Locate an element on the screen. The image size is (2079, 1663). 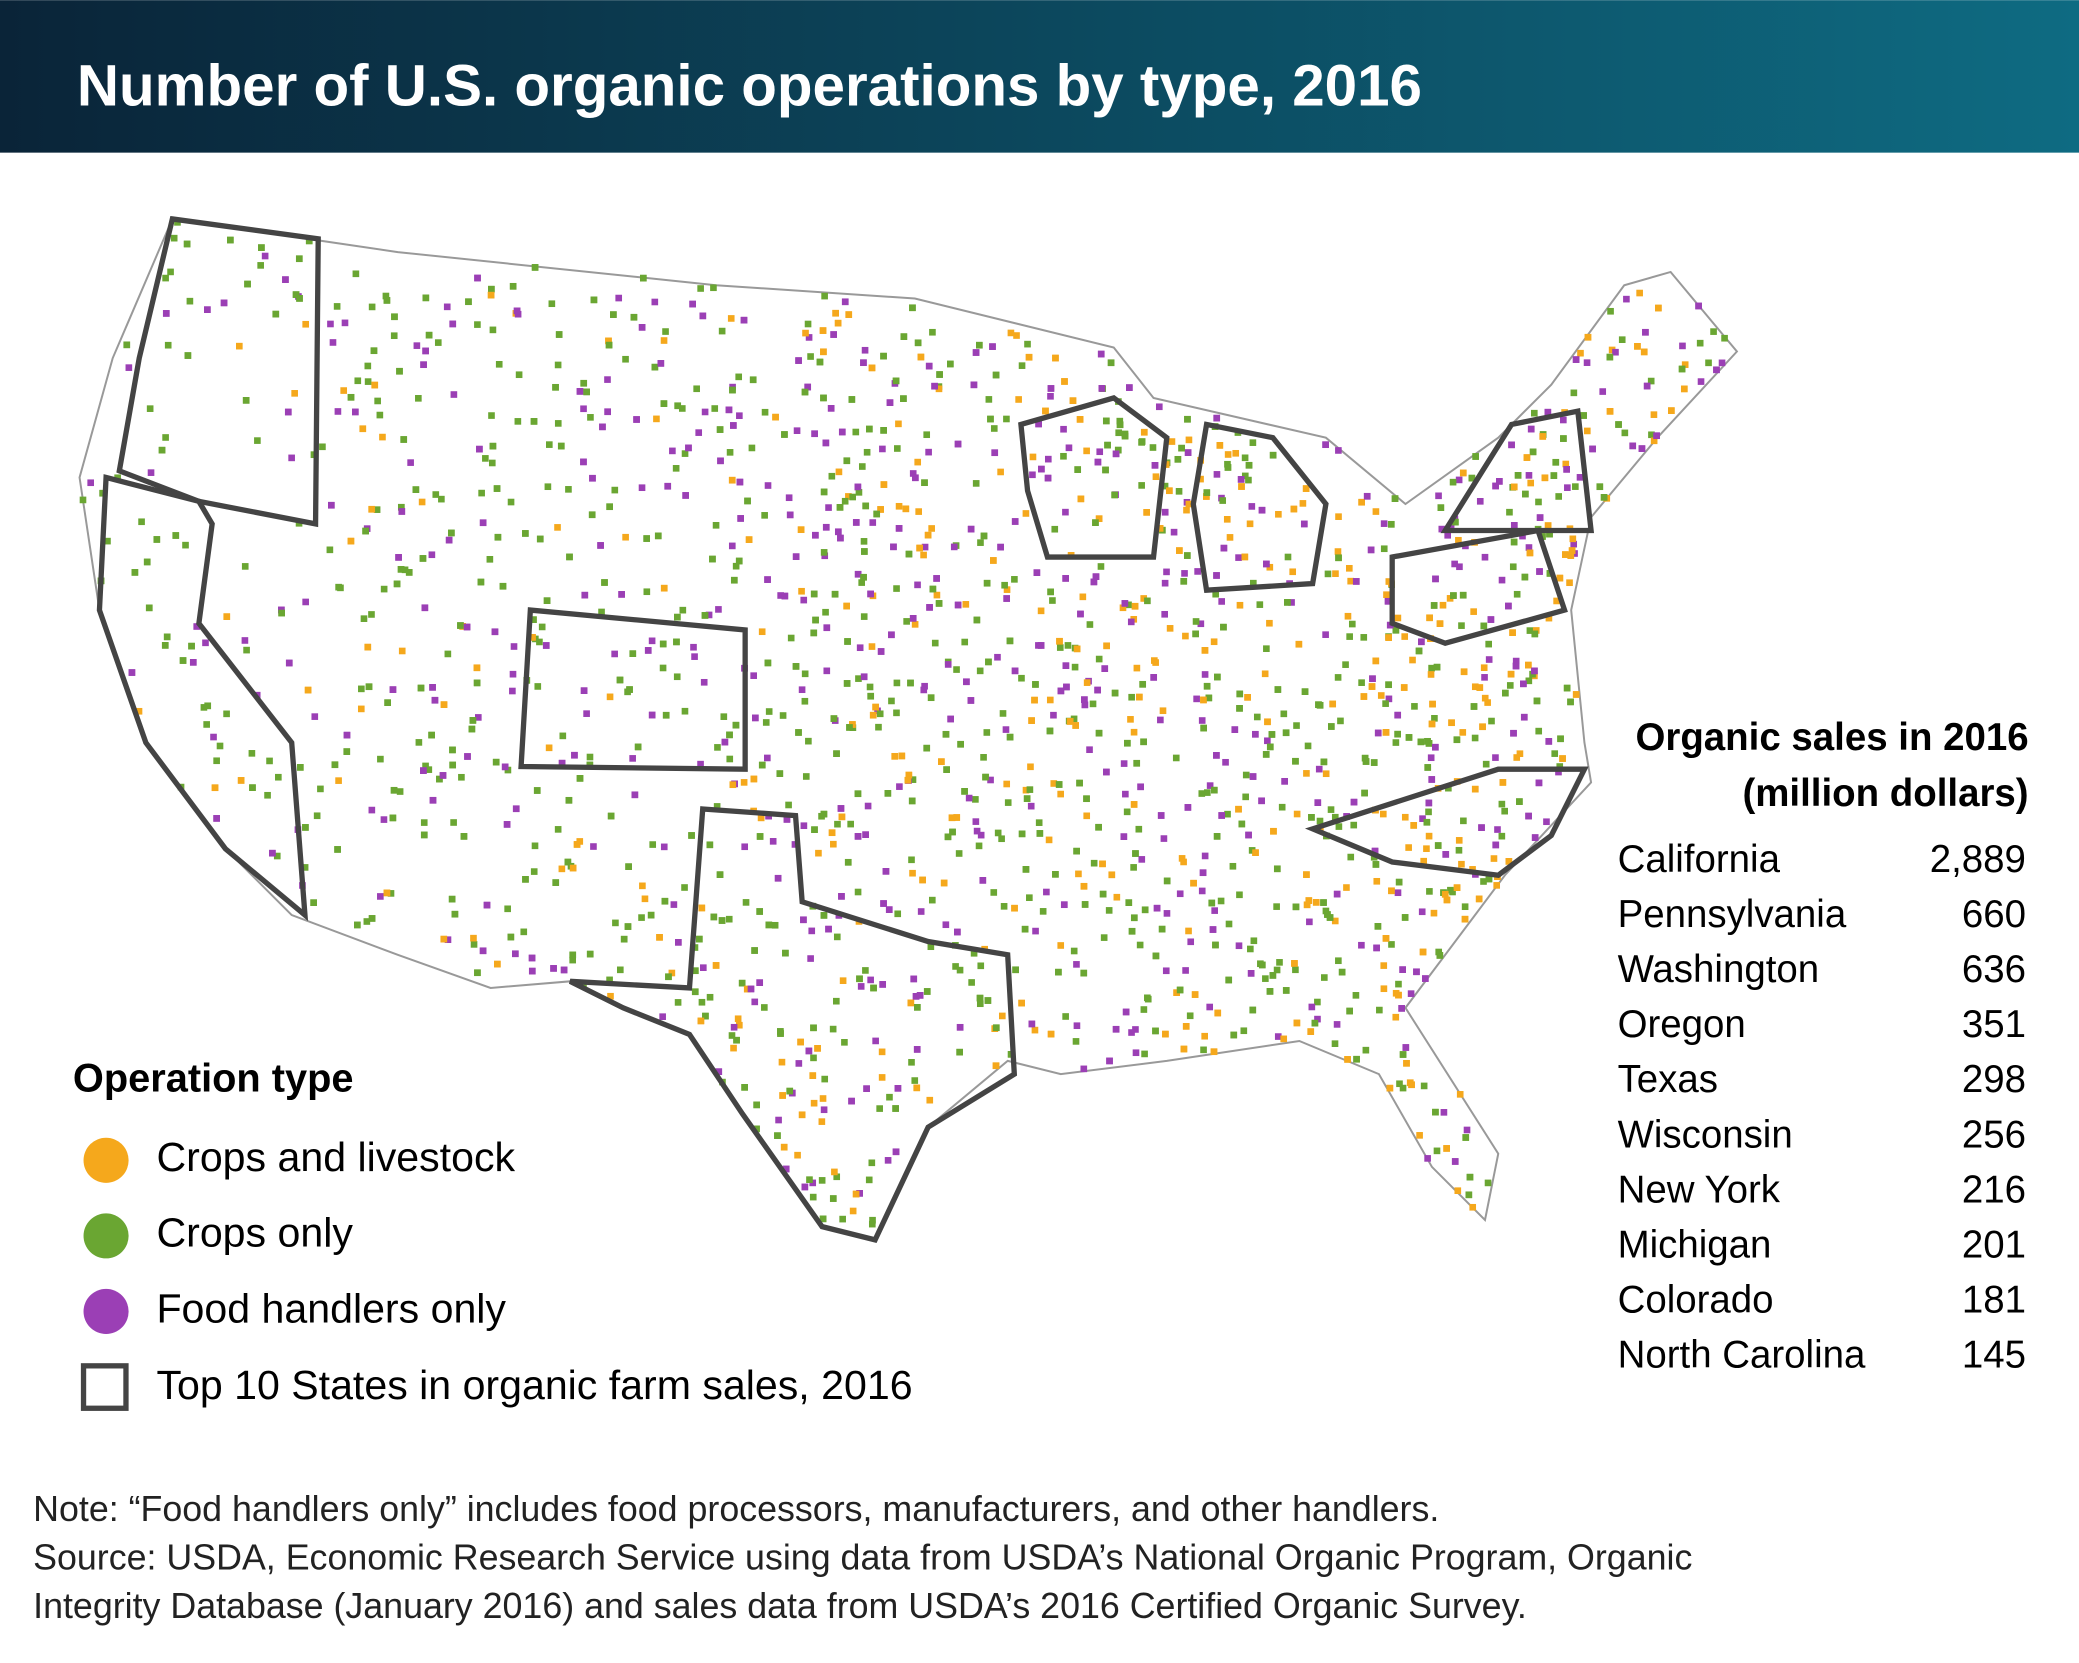
state-name: Texas is located at coordinates (1668, 1079).